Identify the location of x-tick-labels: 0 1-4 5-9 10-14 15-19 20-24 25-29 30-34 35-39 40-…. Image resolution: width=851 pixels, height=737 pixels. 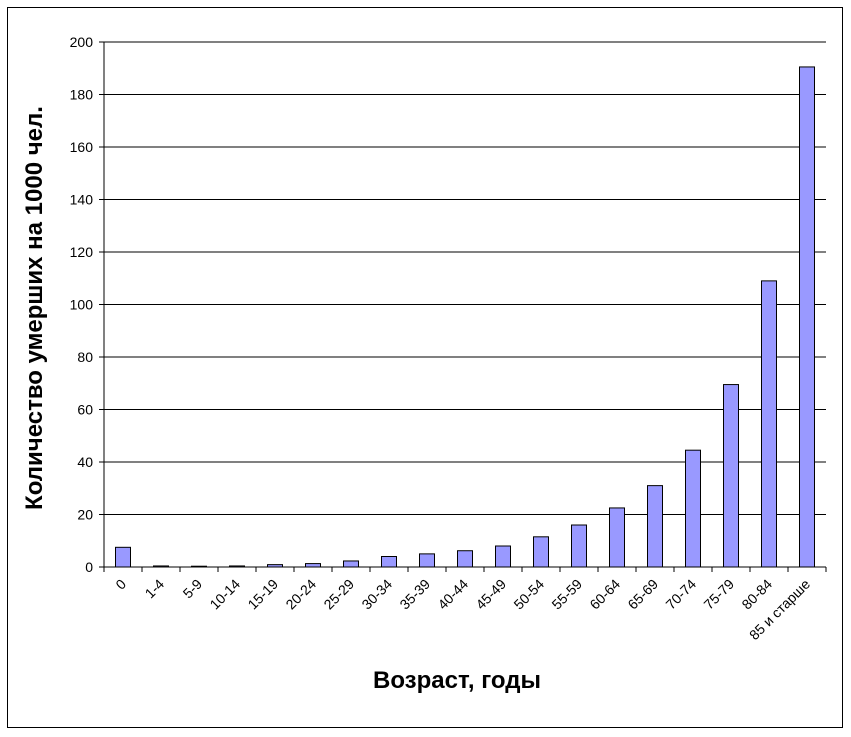
(462, 609).